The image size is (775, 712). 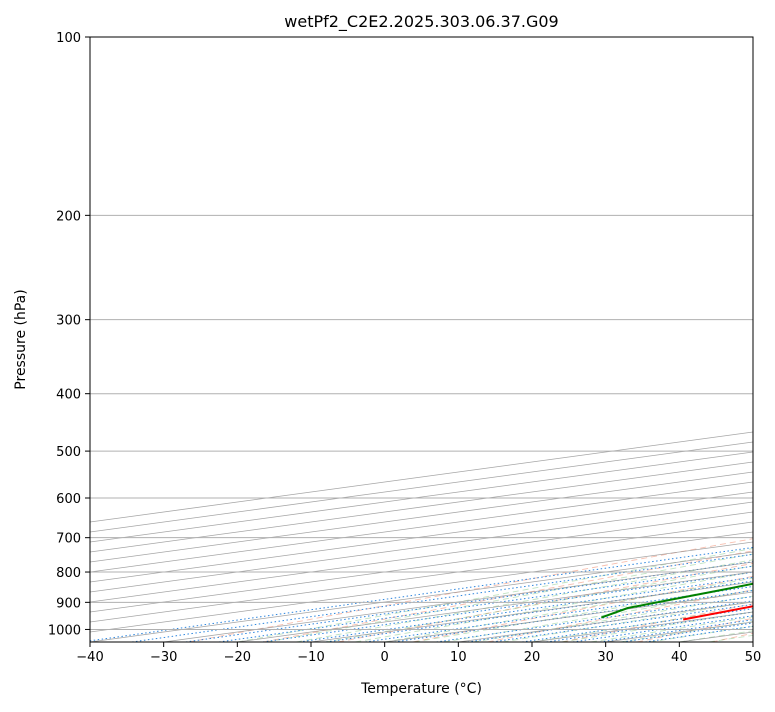 What do you see at coordinates (68, 38) in the screenshot?
I see `y-tick-label: 100` at bounding box center [68, 38].